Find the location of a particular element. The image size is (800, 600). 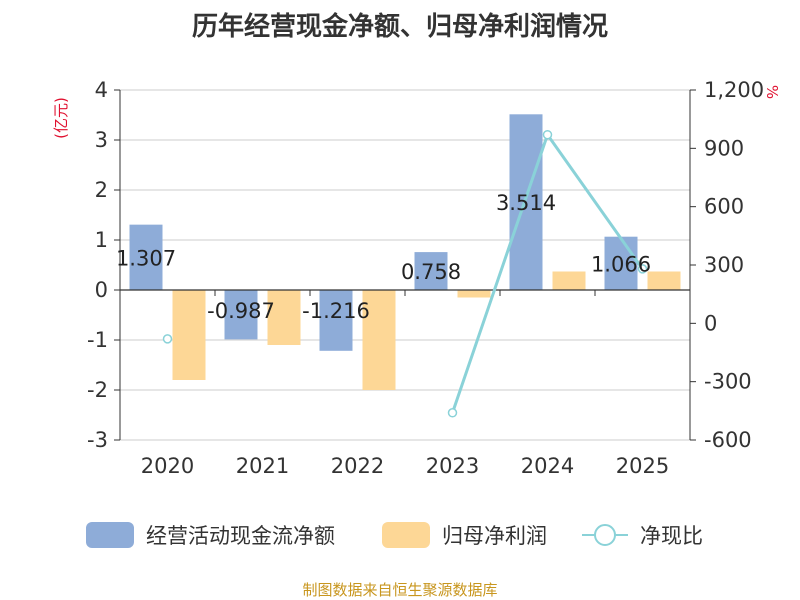

right-axis-unit: % is located at coordinates (772, 92).